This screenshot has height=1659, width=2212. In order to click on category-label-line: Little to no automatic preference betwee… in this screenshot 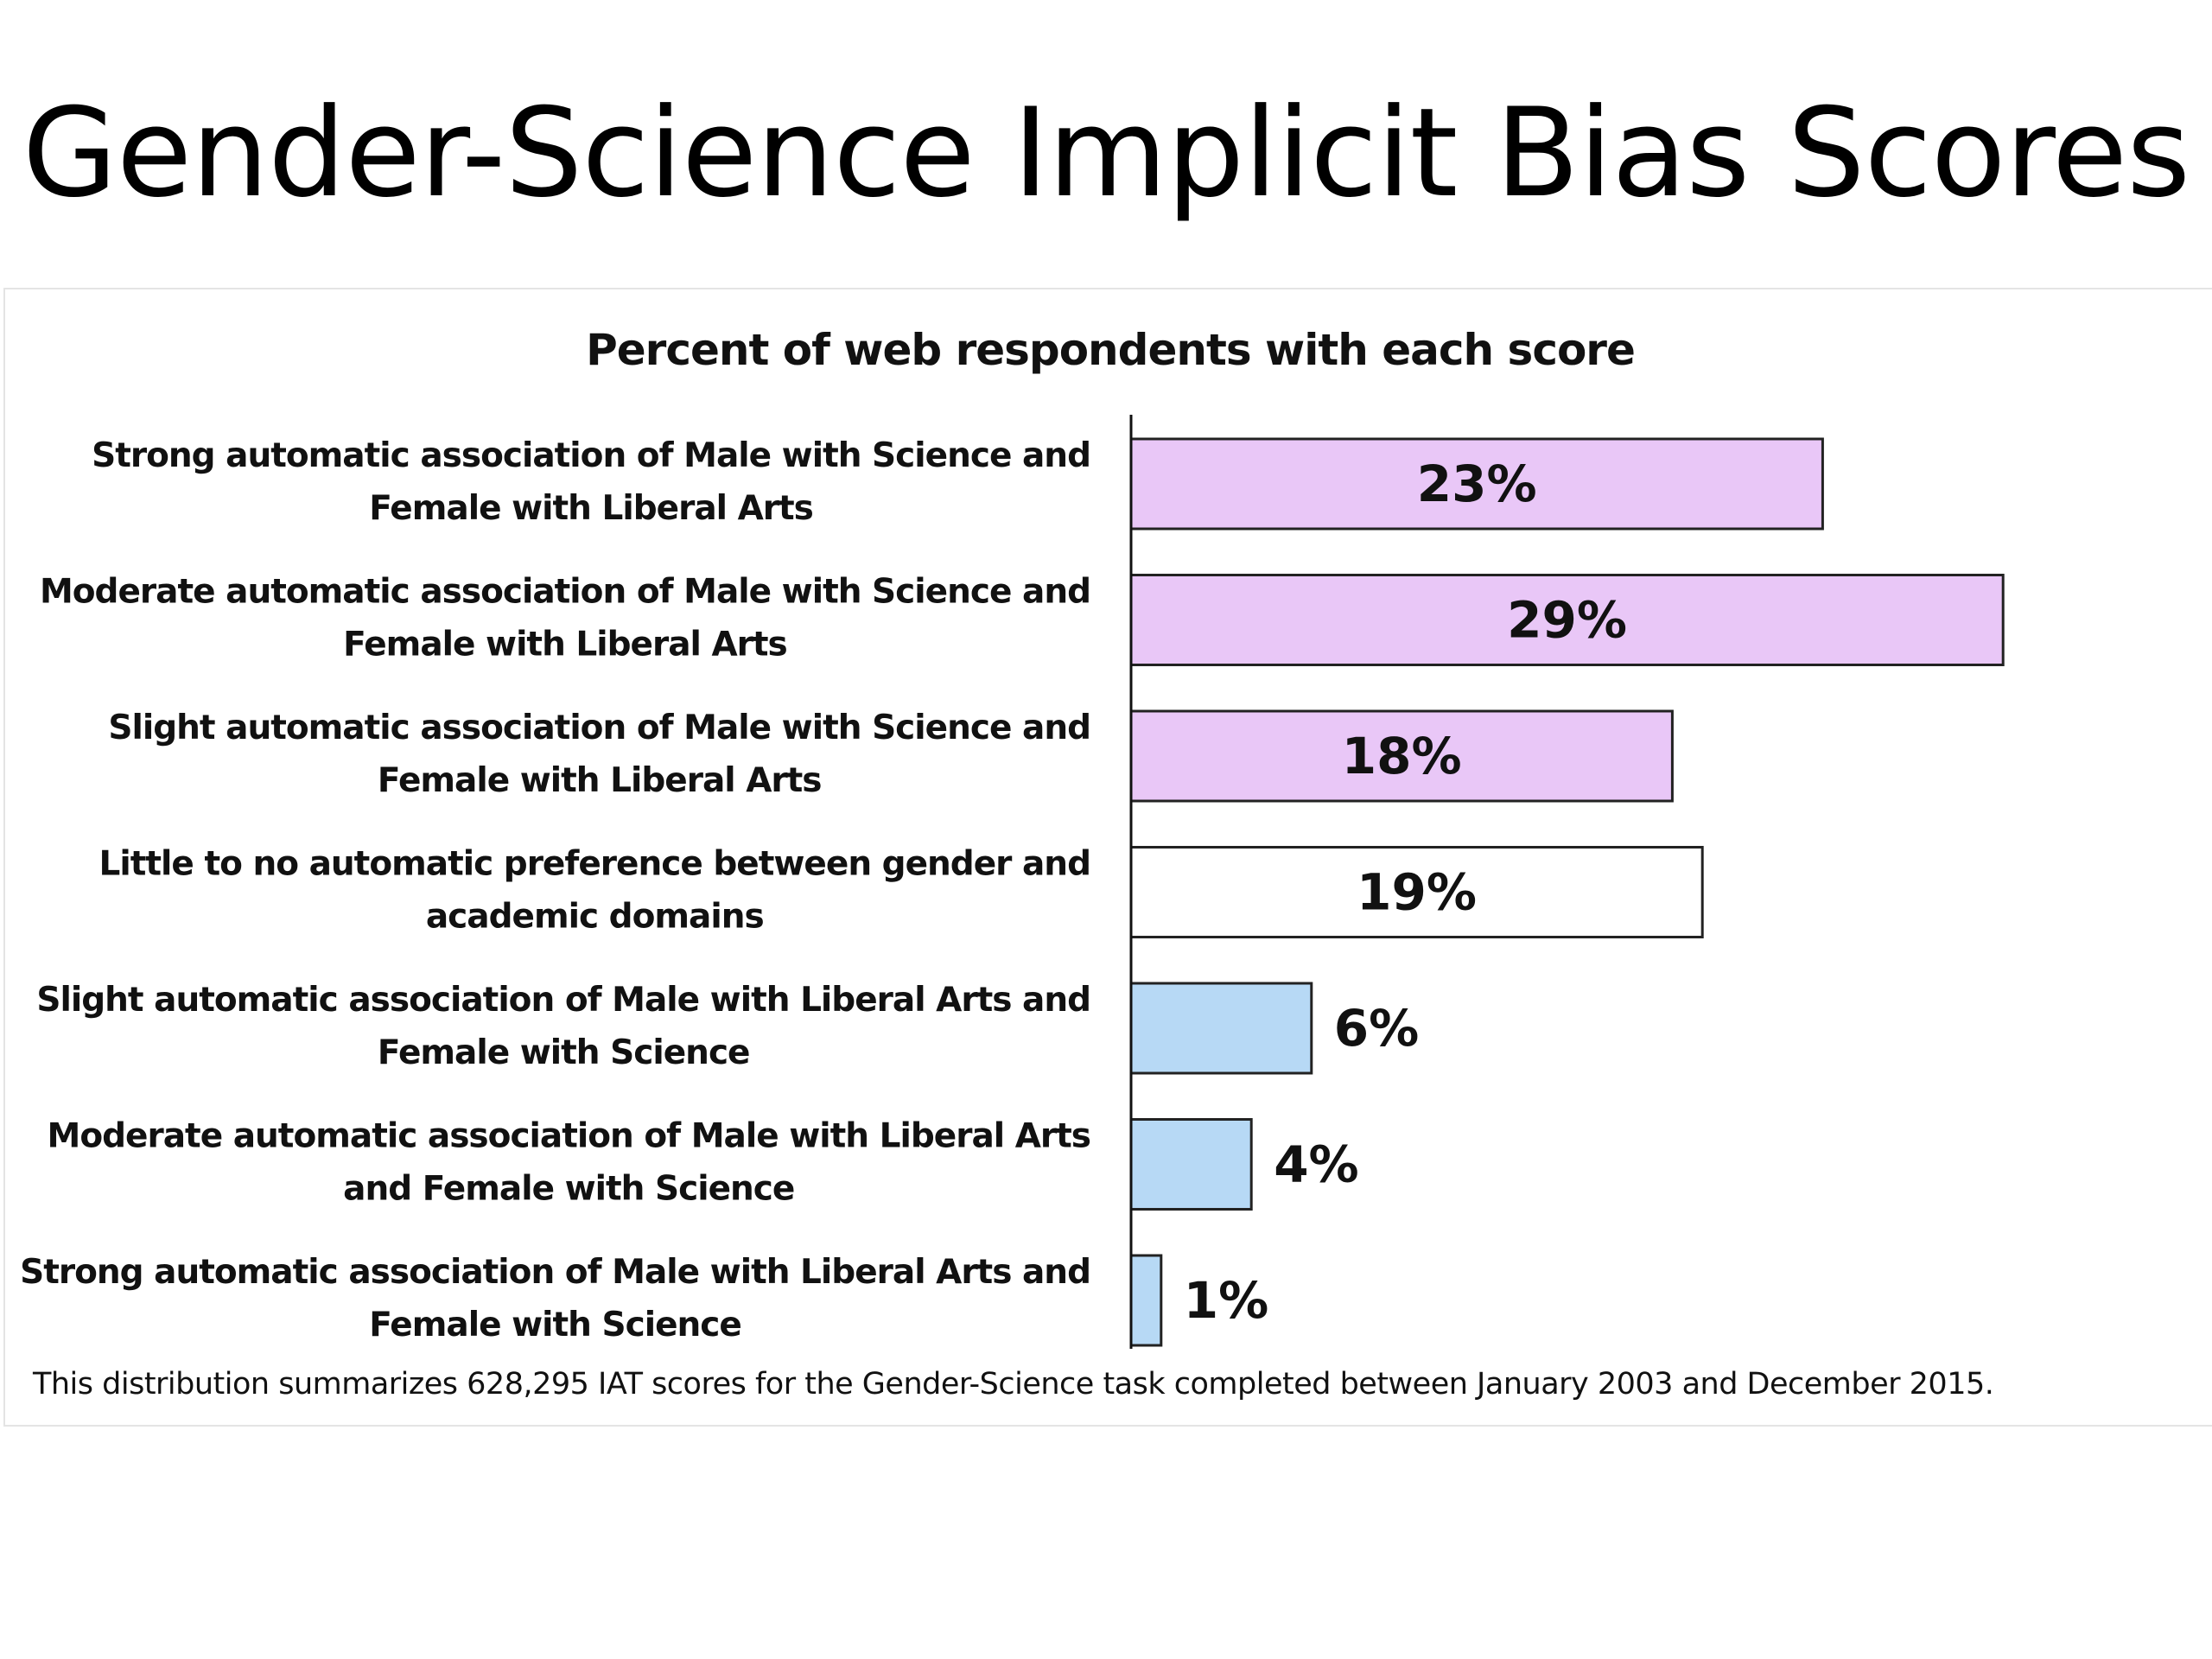, I will do `click(594, 864)`.